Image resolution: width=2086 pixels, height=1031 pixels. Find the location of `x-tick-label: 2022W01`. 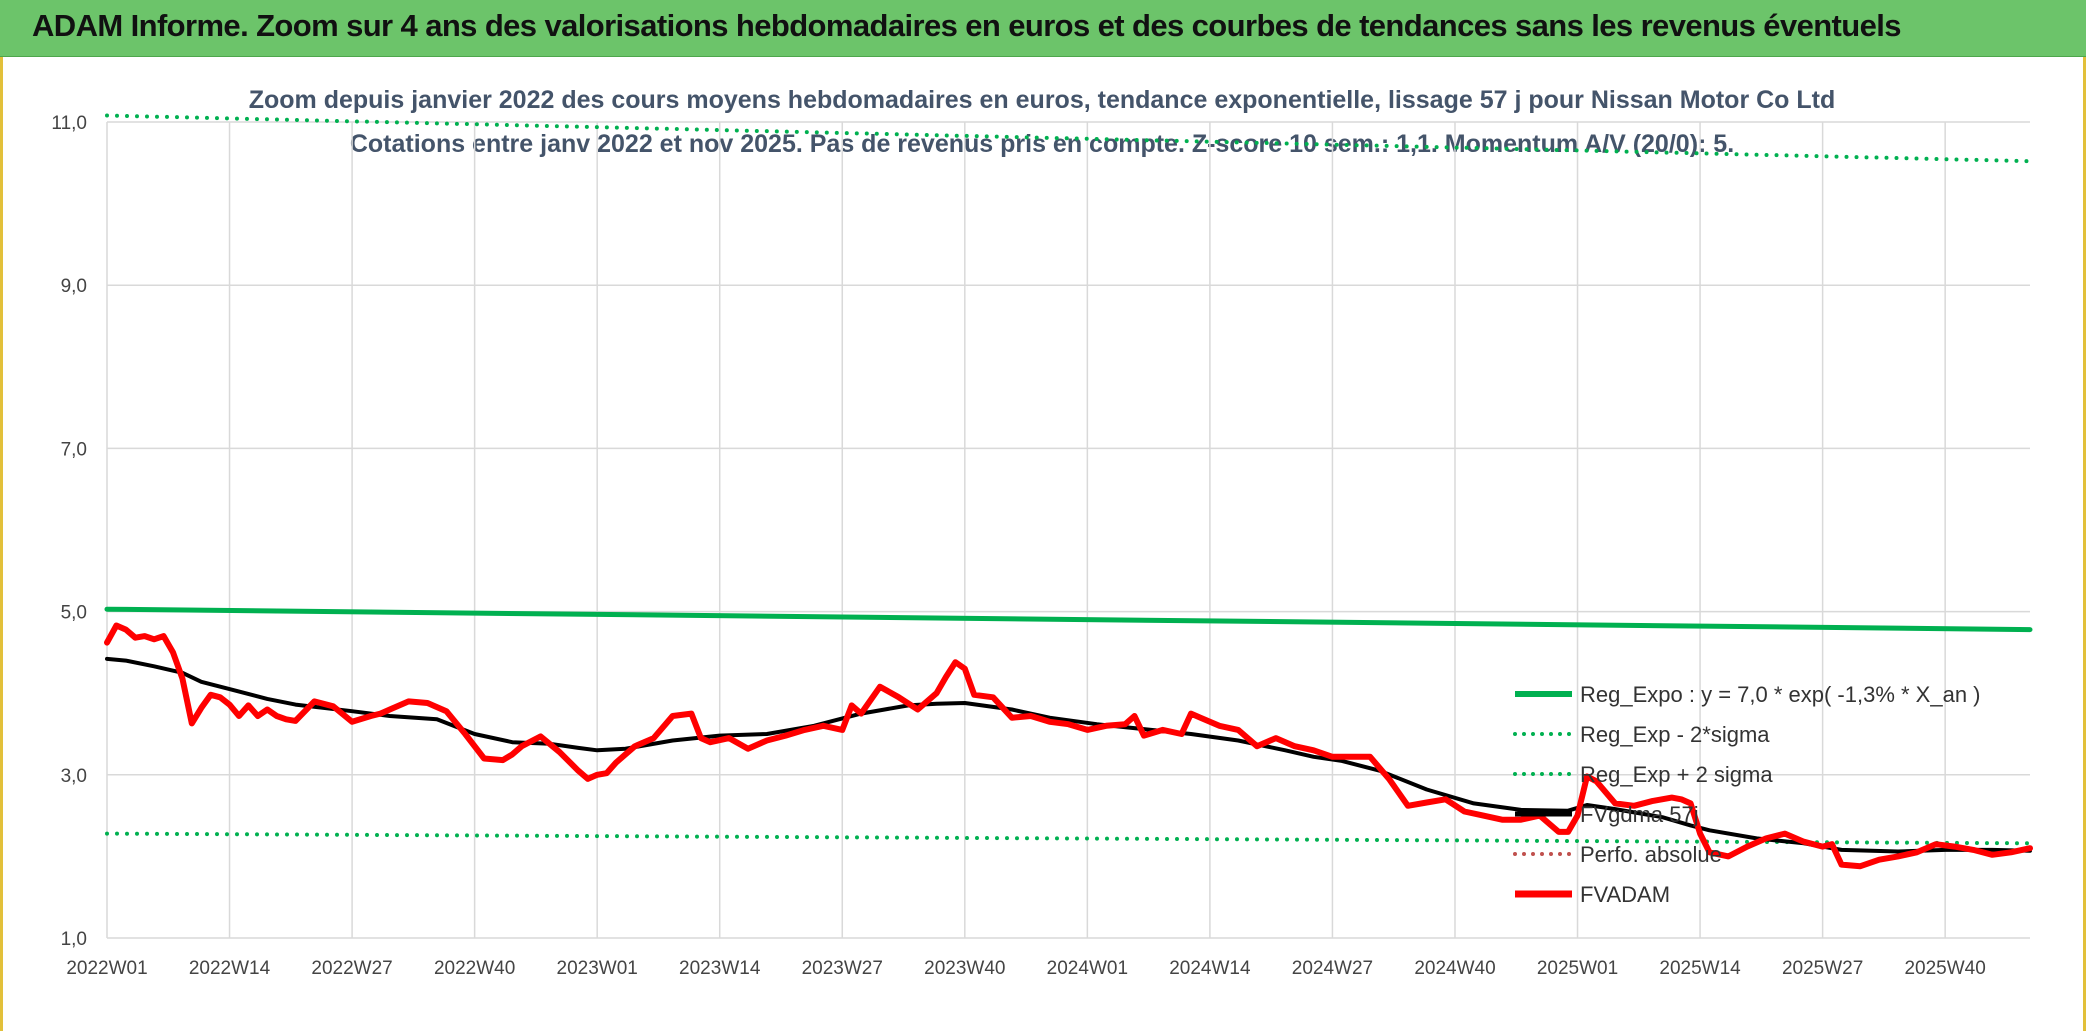

x-tick-label: 2022W01 is located at coordinates (106, 968).